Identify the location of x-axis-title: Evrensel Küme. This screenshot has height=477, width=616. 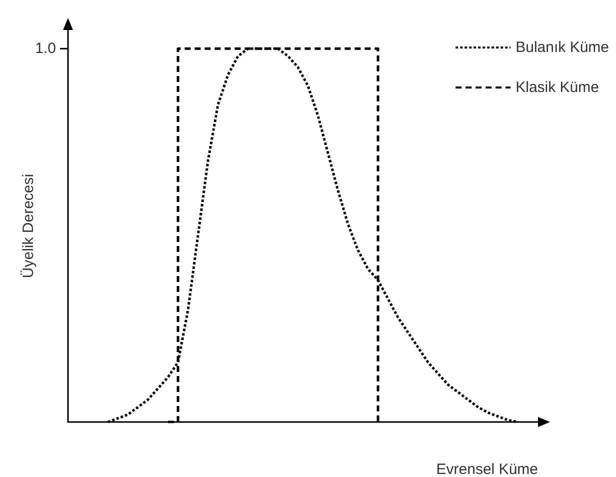
(487, 469).